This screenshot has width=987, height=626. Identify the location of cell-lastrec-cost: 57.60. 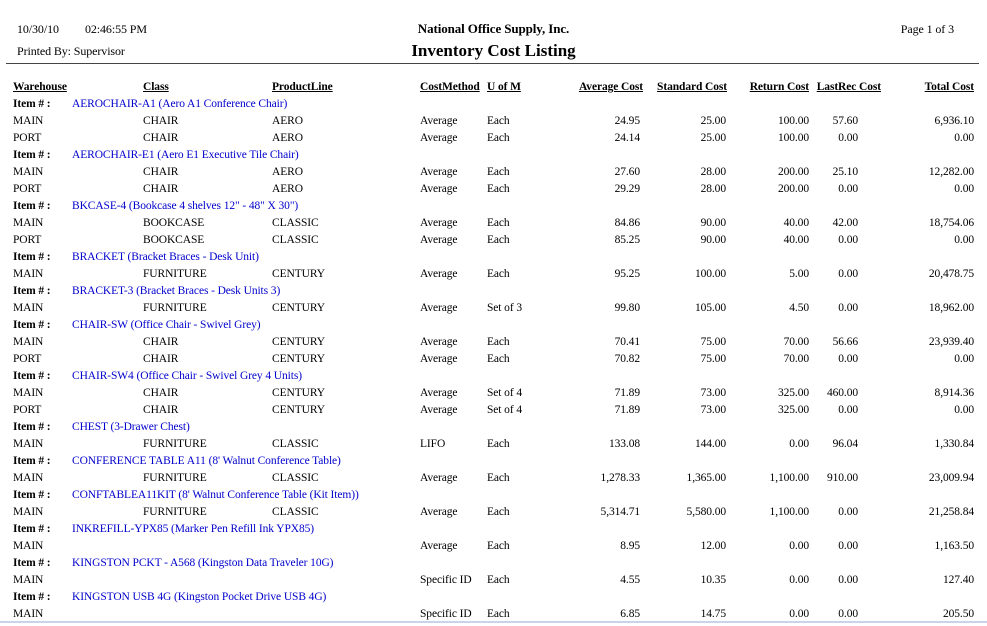
(845, 121).